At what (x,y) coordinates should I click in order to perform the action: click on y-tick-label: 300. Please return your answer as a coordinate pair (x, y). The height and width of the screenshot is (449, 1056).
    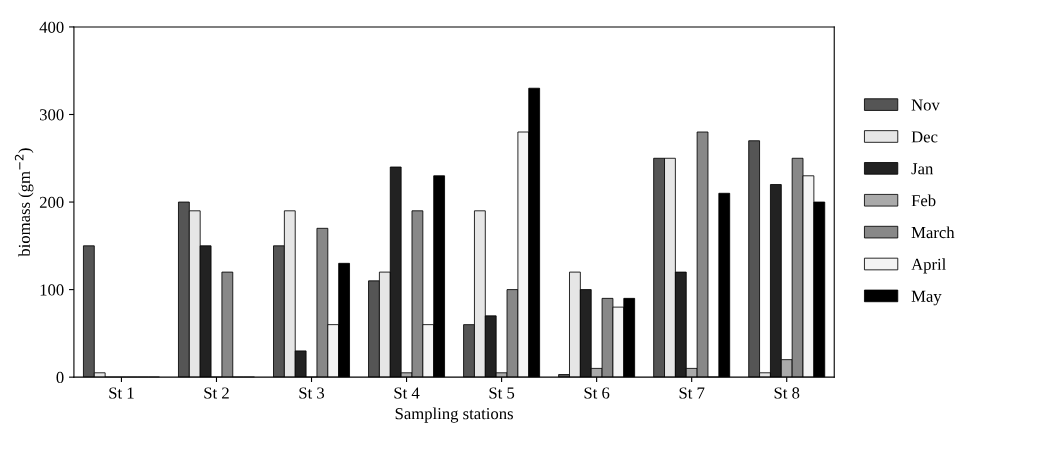
    Looking at the image, I should click on (51, 115).